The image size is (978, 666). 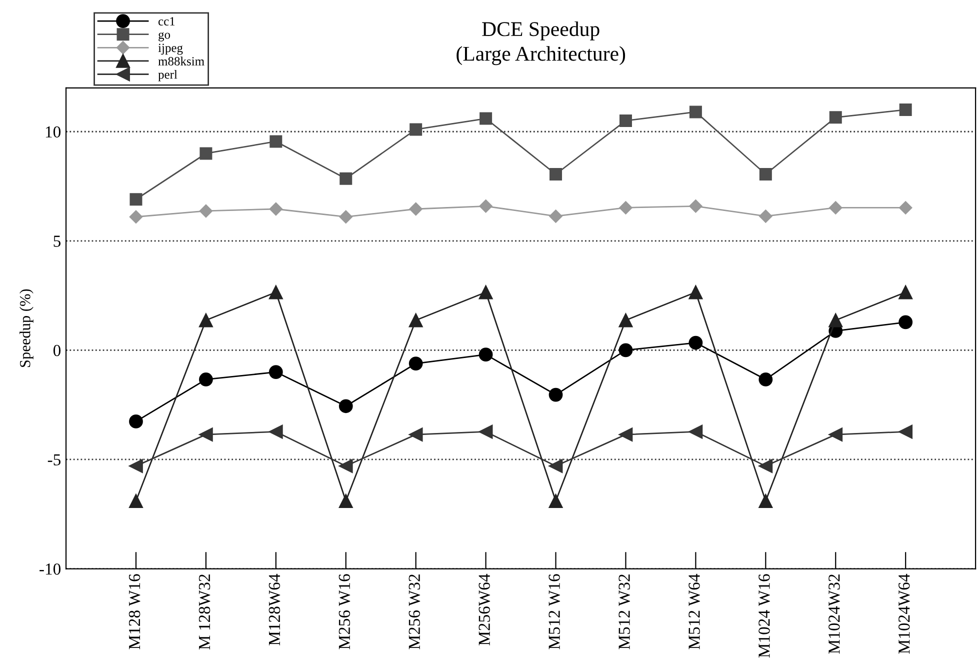 I want to click on x-tick-label: M256W64, so click(x=484, y=610).